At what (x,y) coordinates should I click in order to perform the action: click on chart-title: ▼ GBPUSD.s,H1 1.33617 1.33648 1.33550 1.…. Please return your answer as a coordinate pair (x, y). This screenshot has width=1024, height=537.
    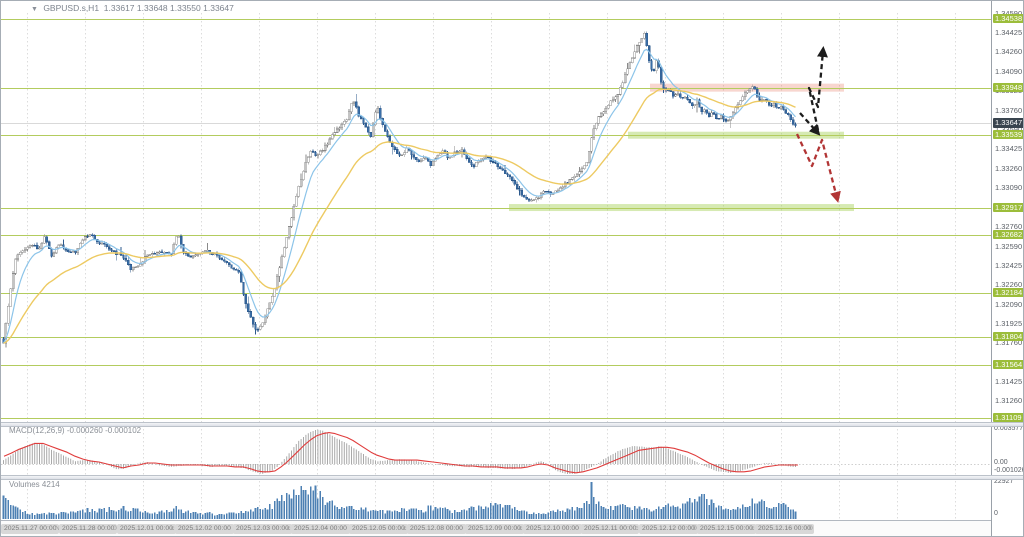
    Looking at the image, I should click on (132, 8).